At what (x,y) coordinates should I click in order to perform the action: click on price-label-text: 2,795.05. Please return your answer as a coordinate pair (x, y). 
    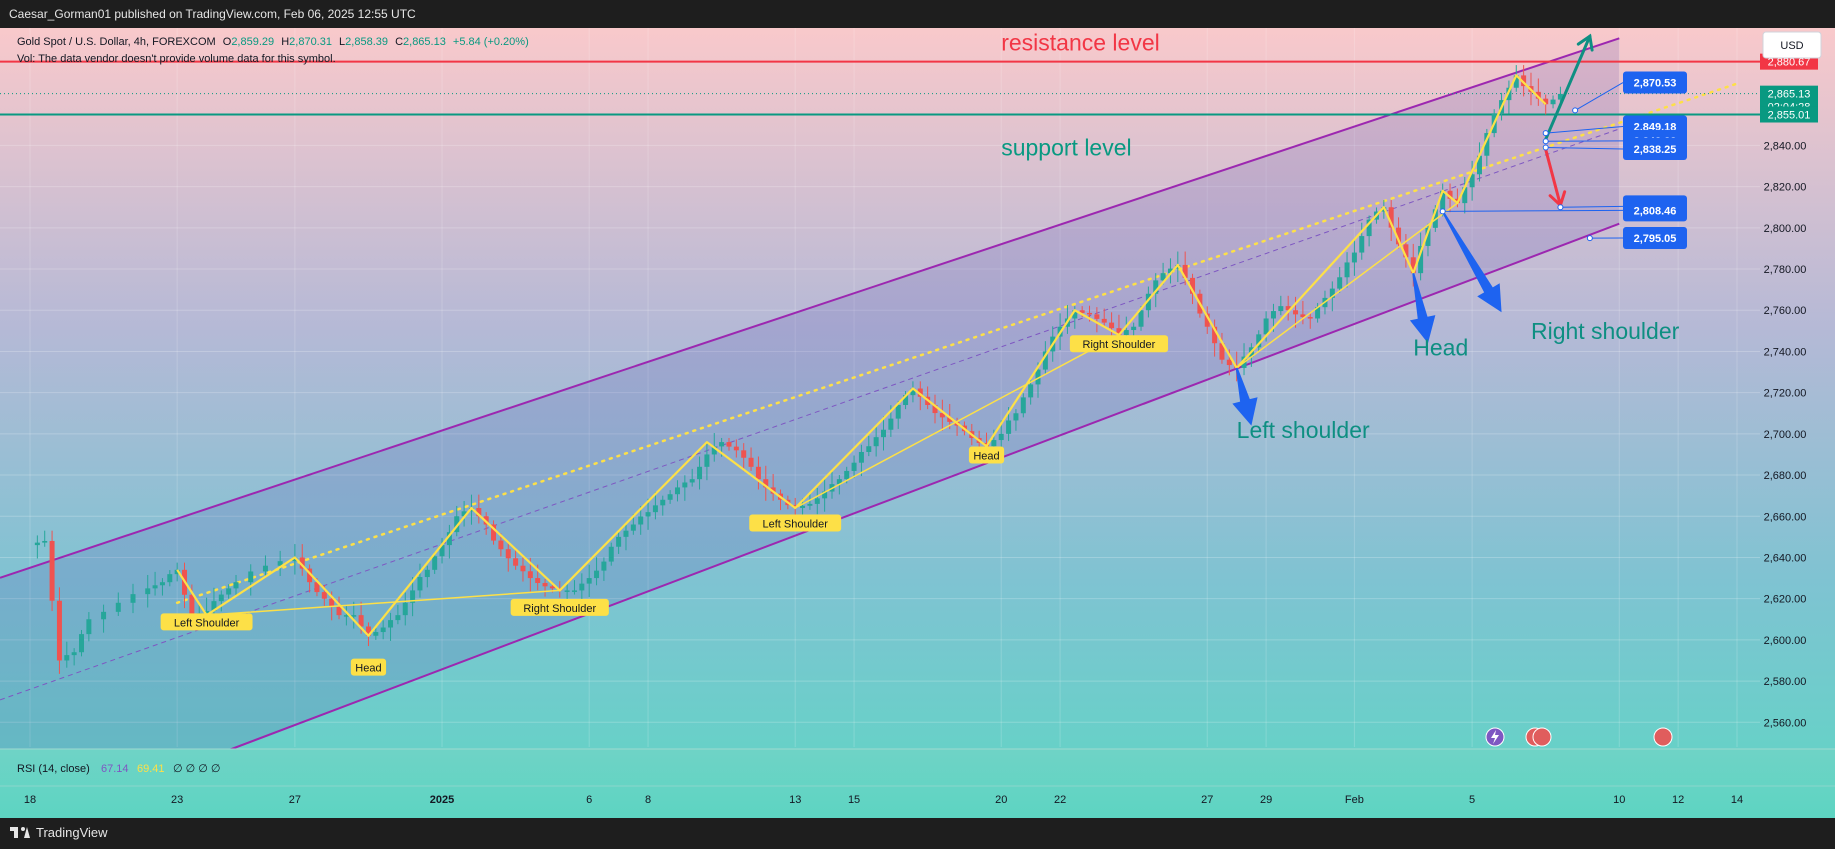
    Looking at the image, I should click on (1655, 239).